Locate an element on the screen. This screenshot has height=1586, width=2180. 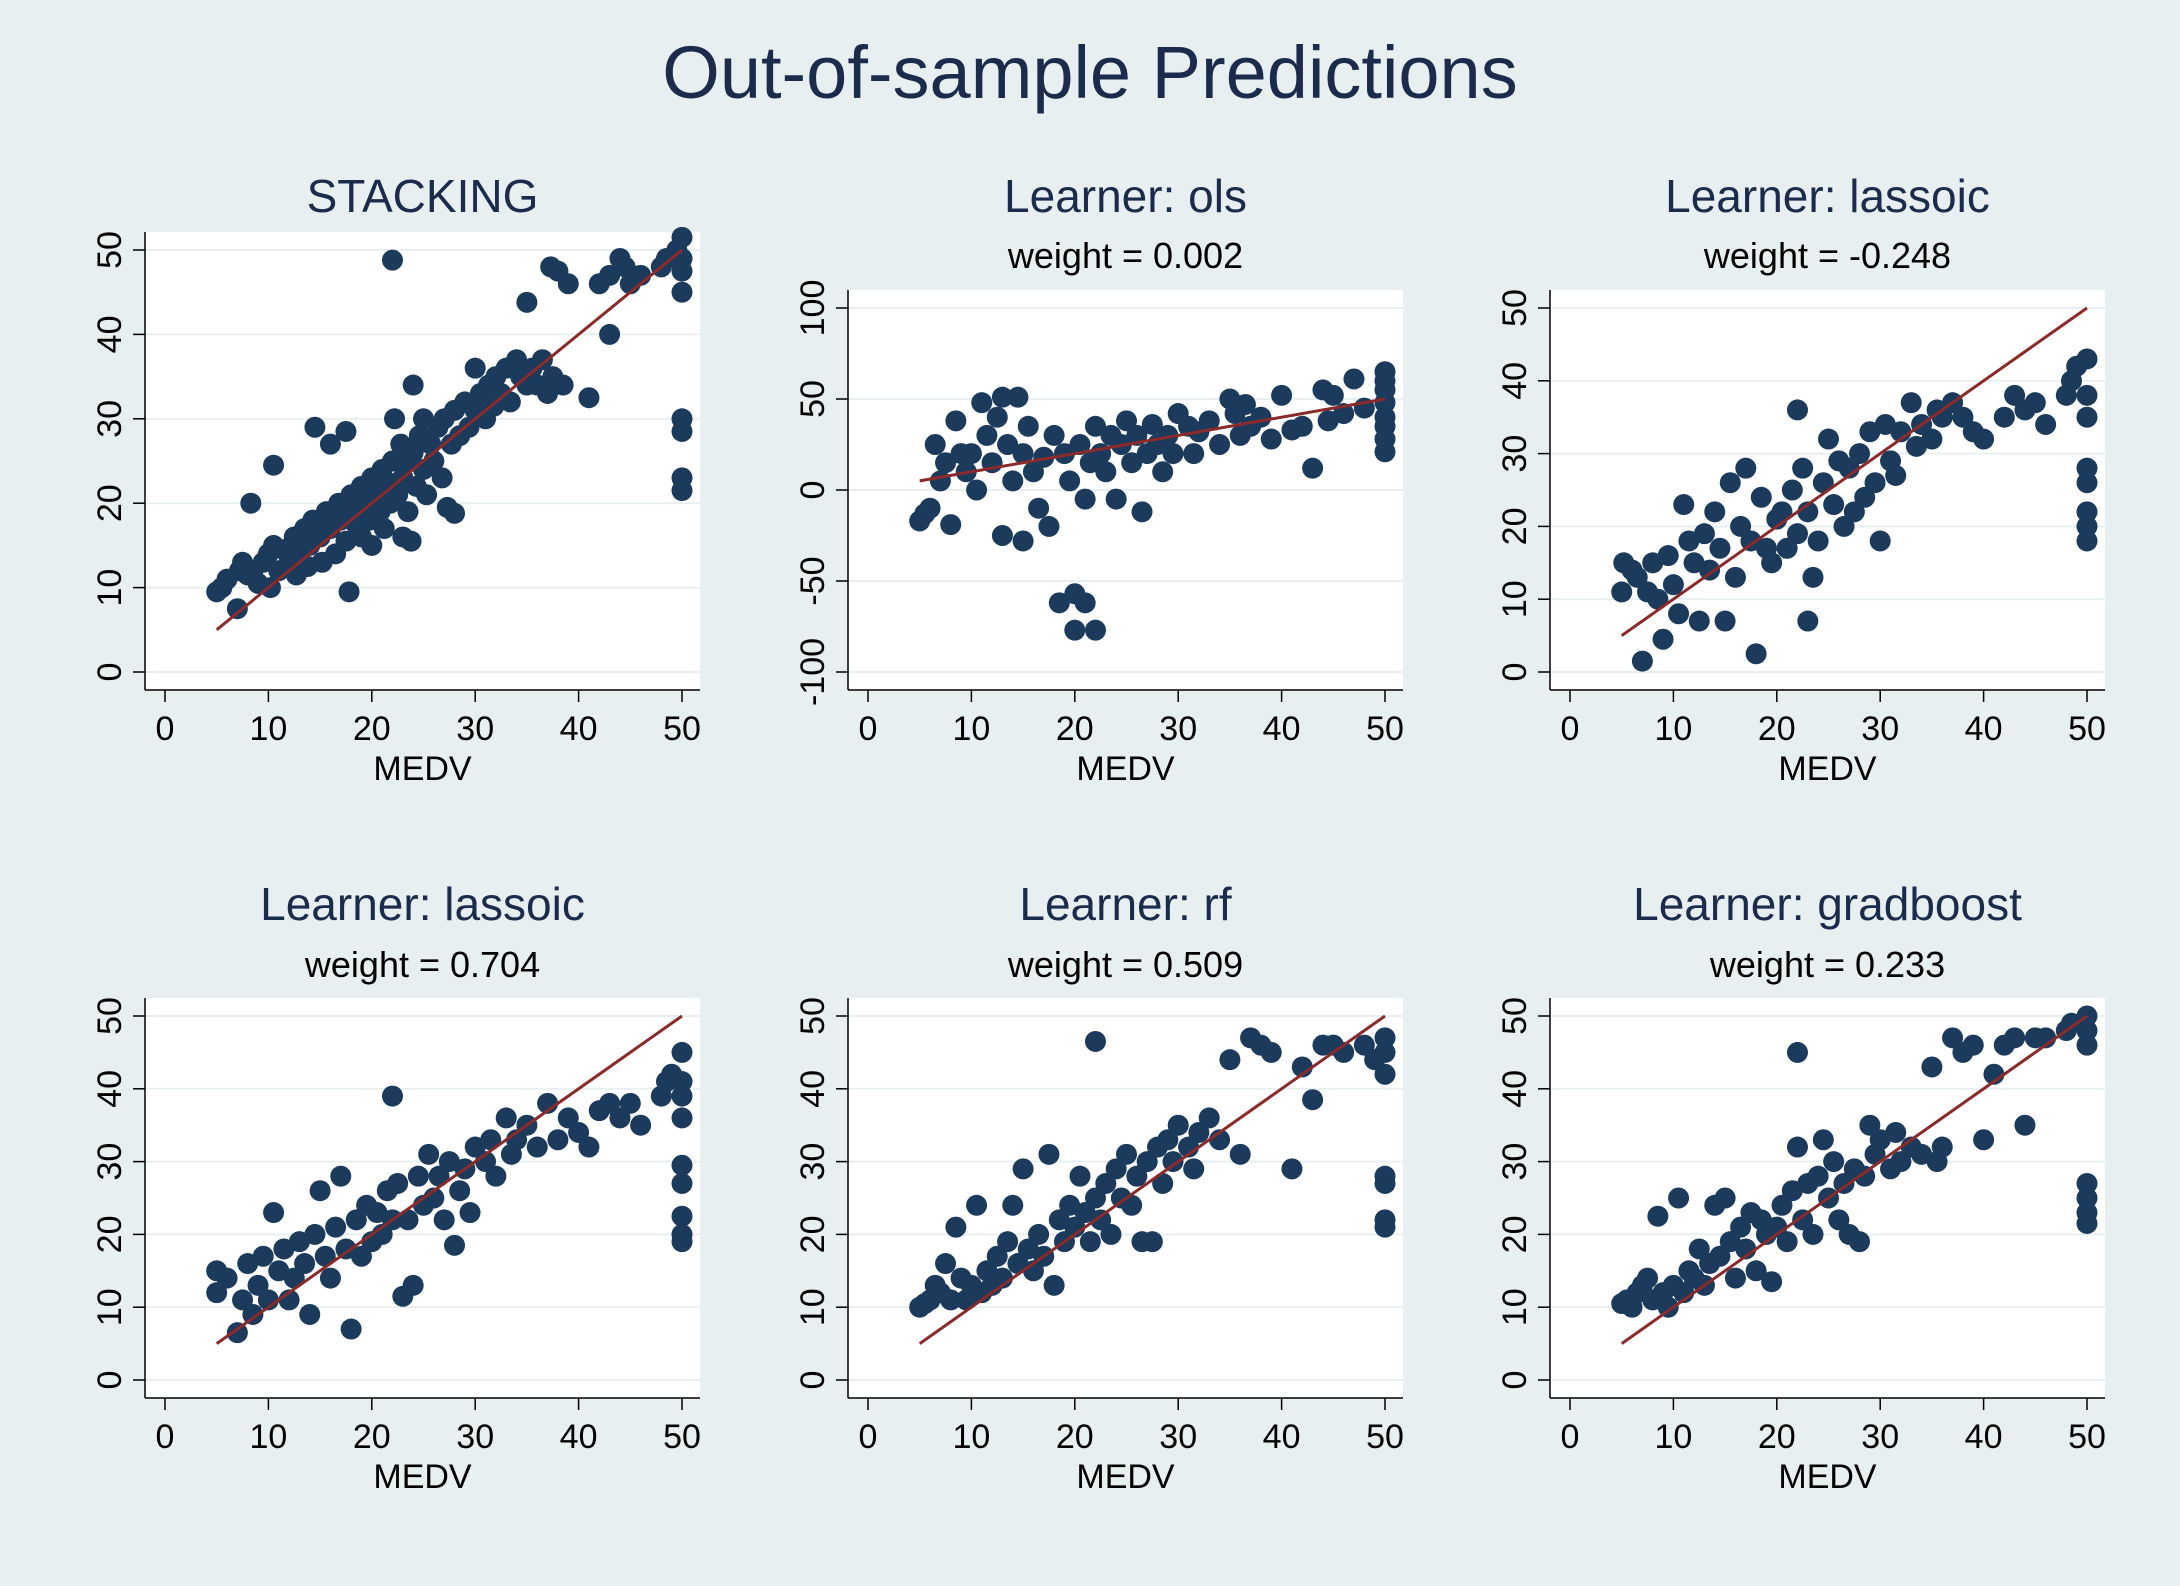
x-tick-label: 10 is located at coordinates (971, 729).